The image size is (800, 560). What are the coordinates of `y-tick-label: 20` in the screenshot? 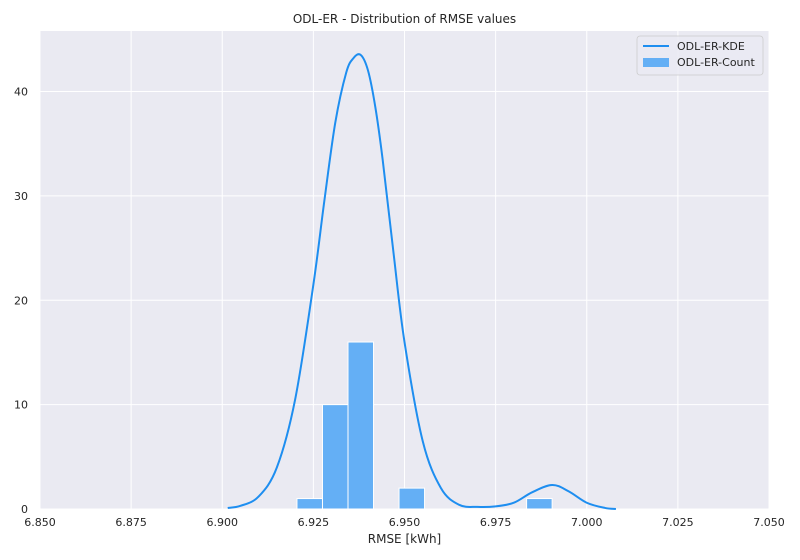 It's located at (21, 300).